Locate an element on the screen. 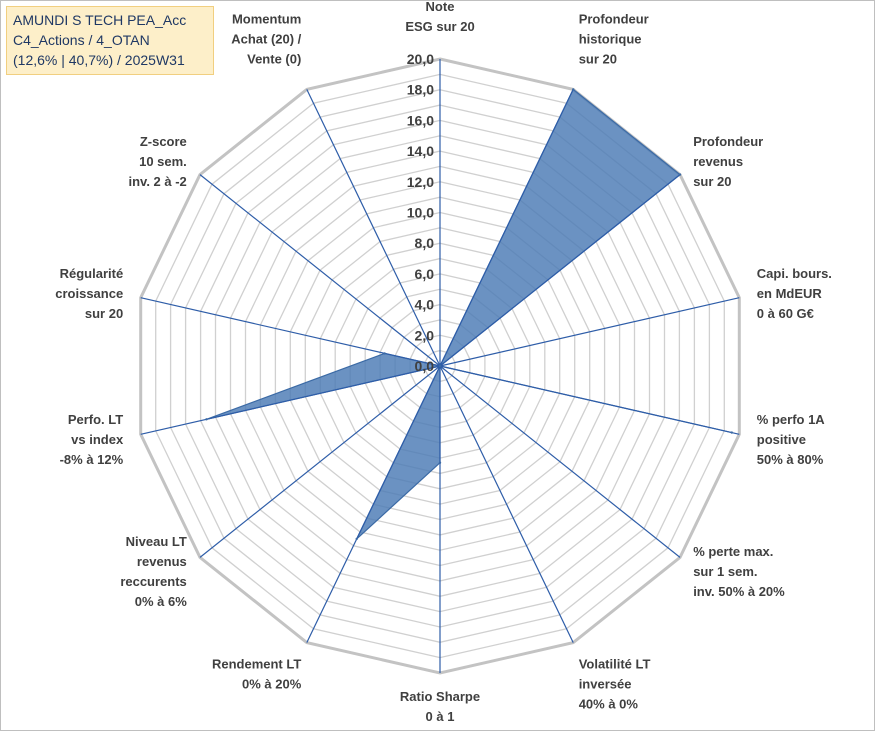 The image size is (875, 731). tick-label: 2,0 is located at coordinates (425, 335).